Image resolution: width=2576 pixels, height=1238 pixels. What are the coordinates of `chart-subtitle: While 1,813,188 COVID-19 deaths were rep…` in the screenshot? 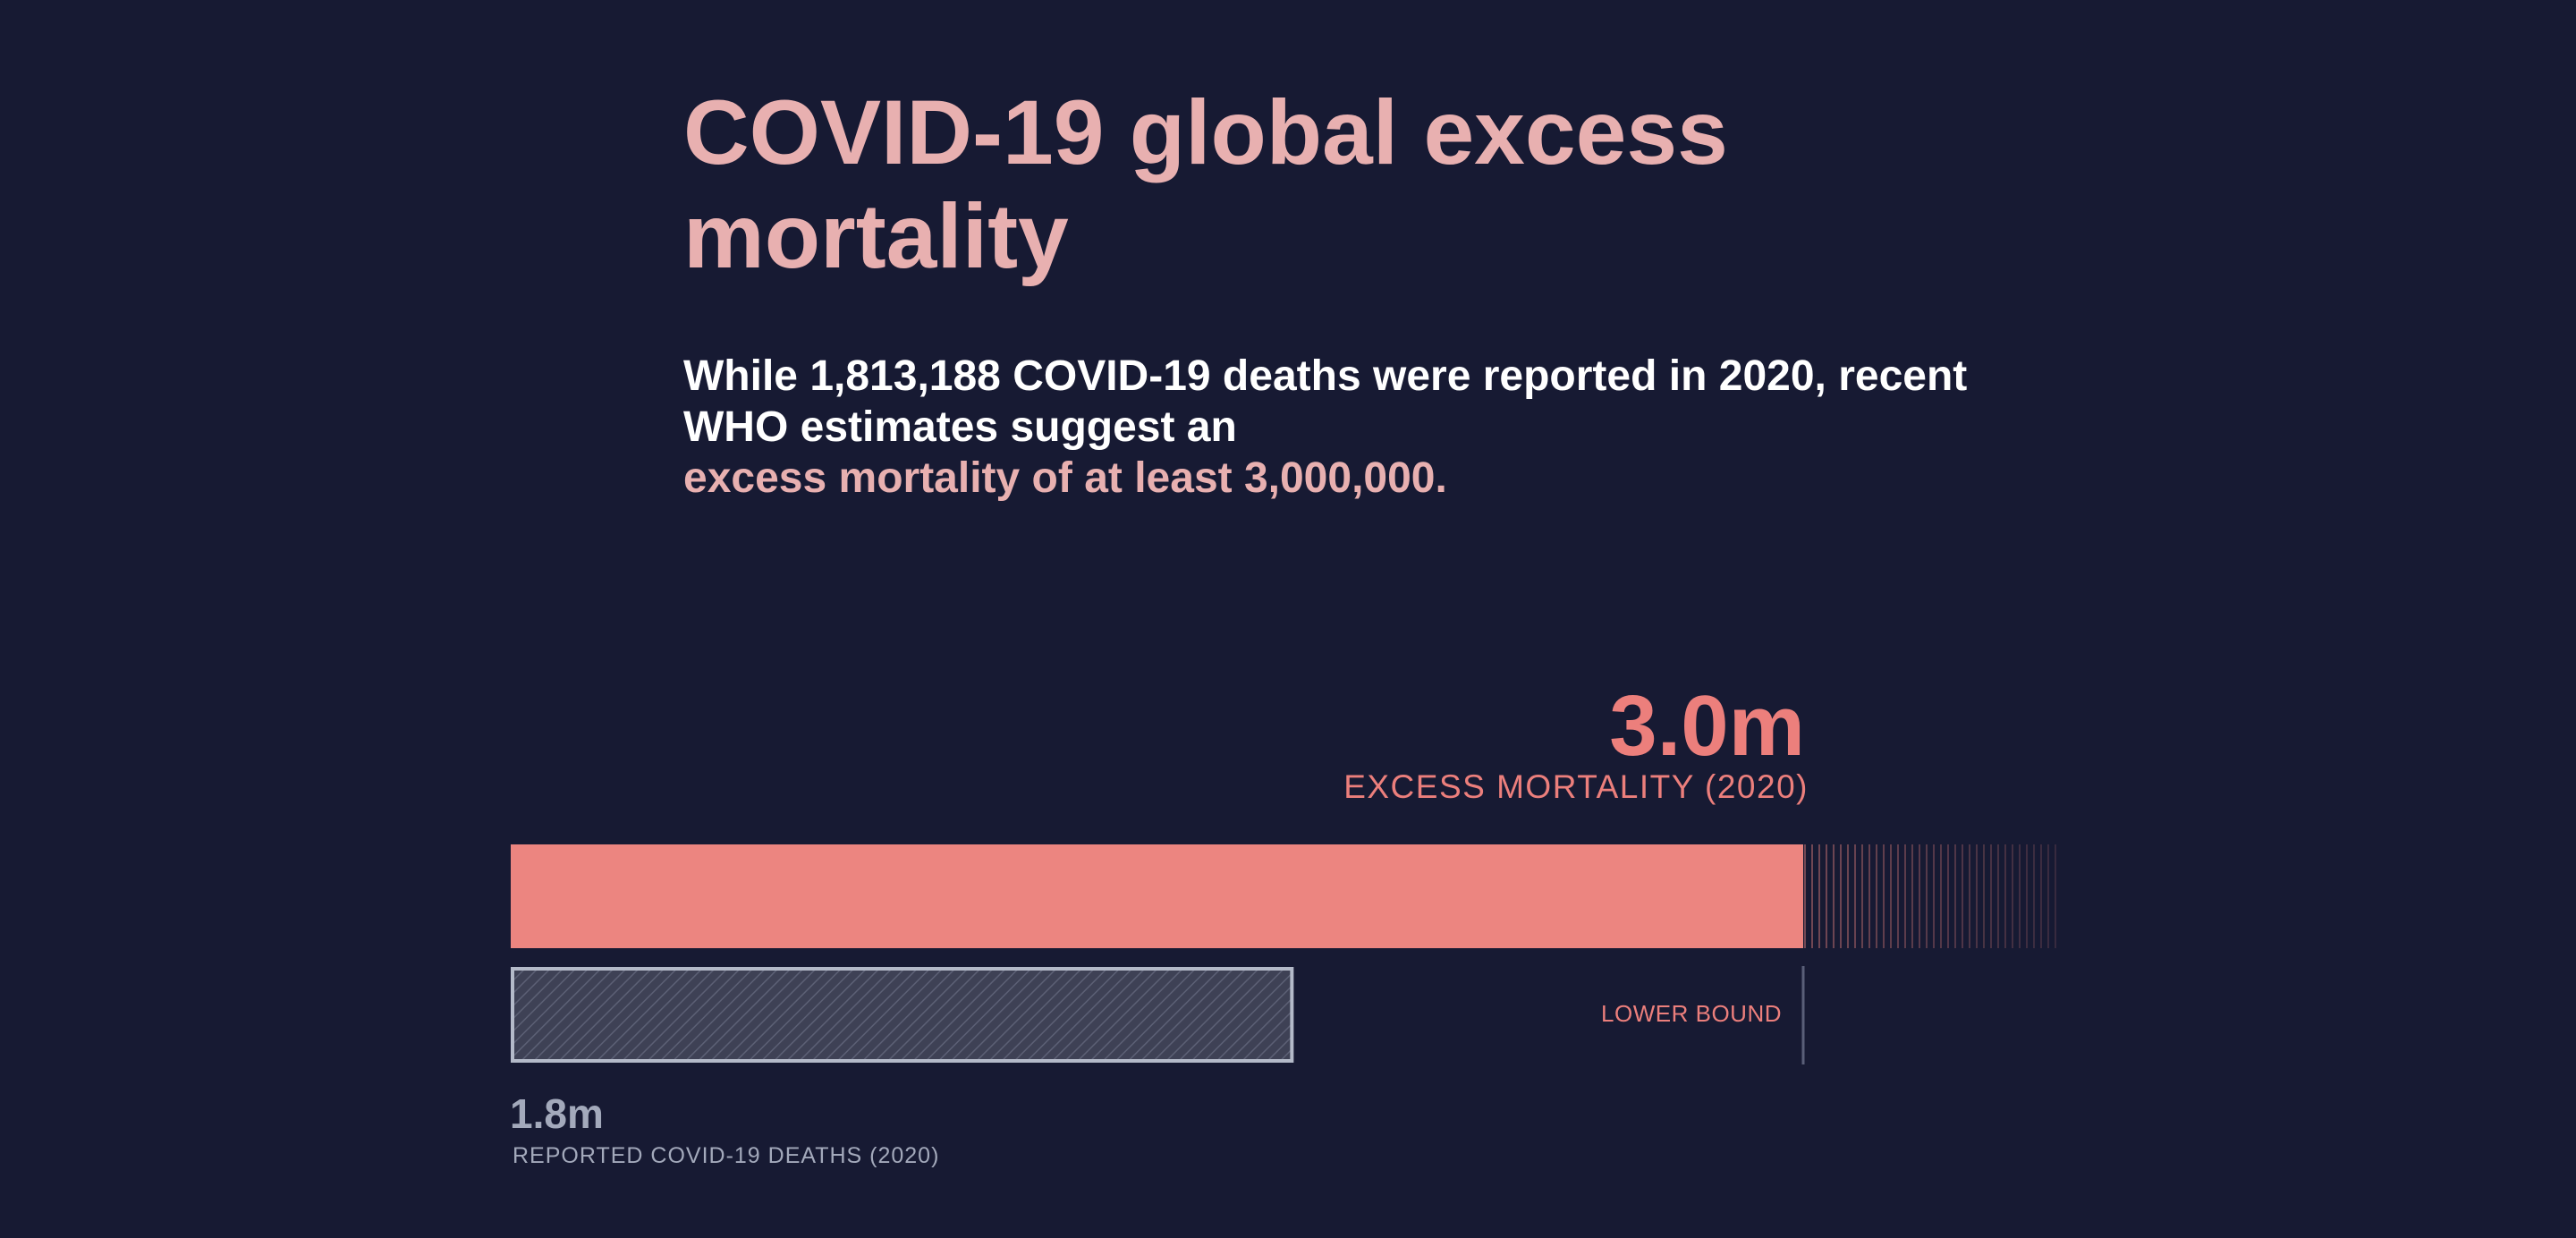 It's located at (1354, 427).